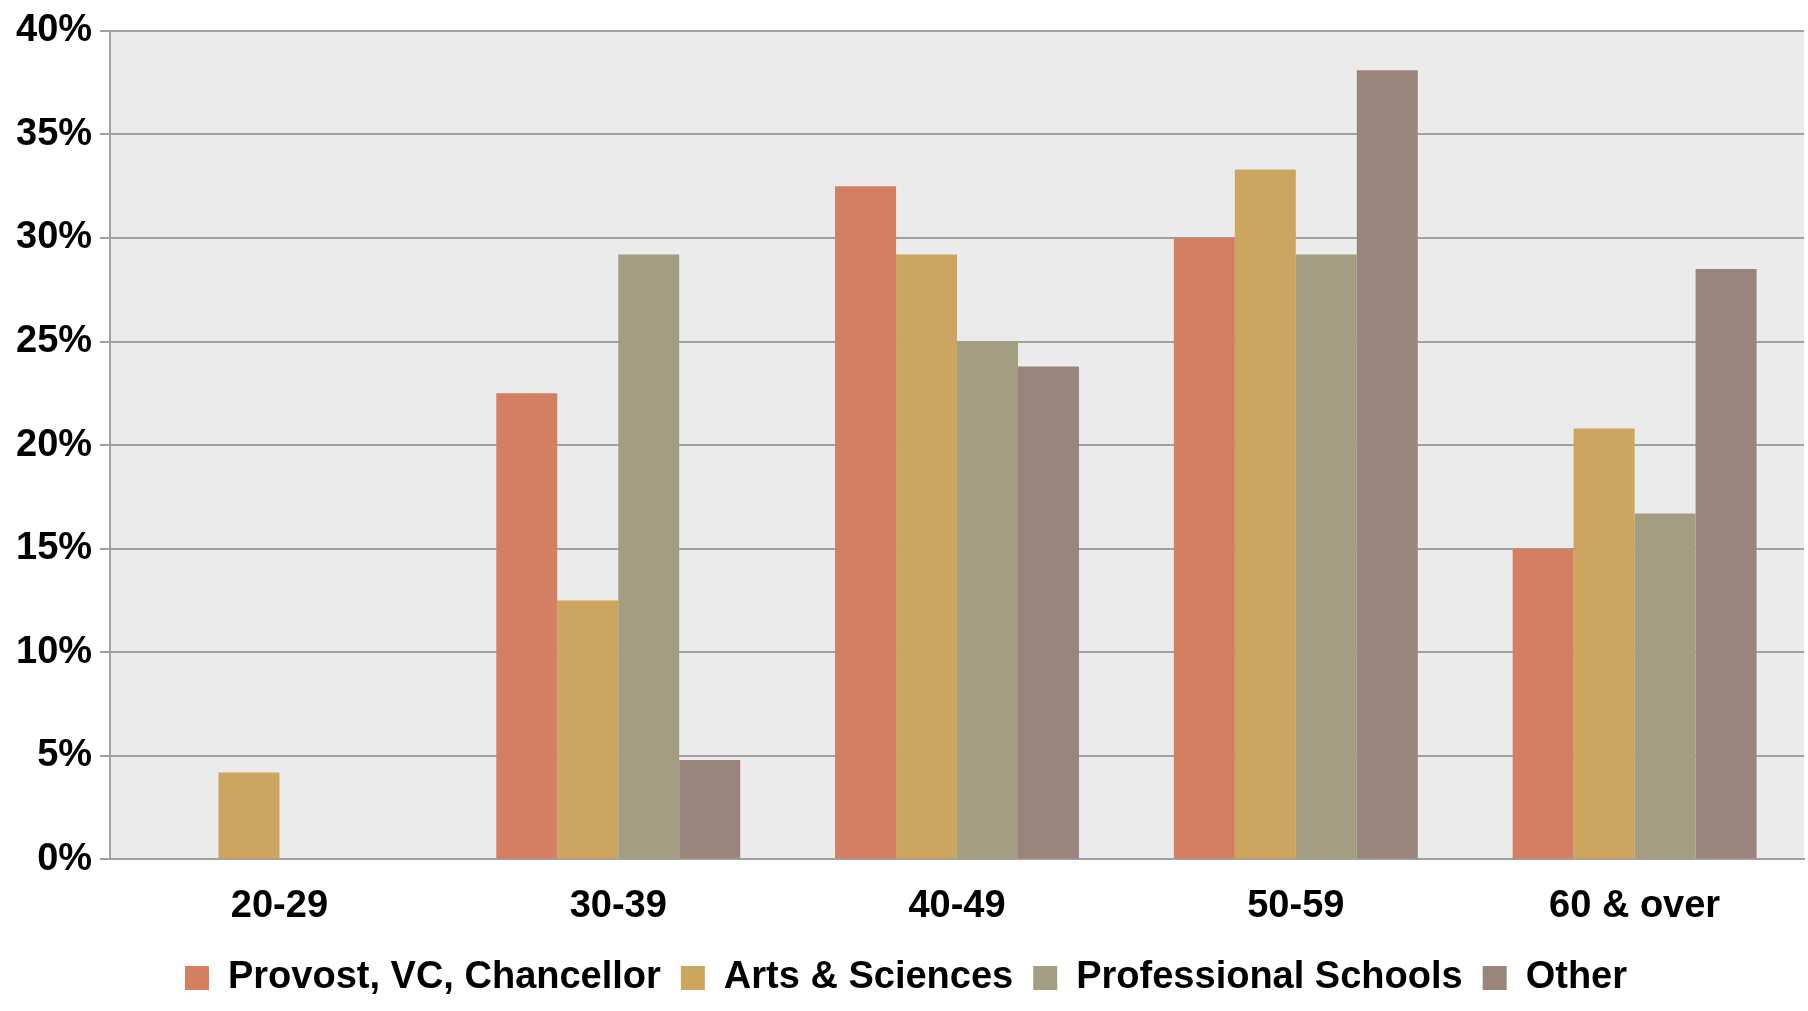 The width and height of the screenshot is (1808, 1011). Describe the element at coordinates (1635, 903) in the screenshot. I see `x-tick-label: 60 & over` at that location.